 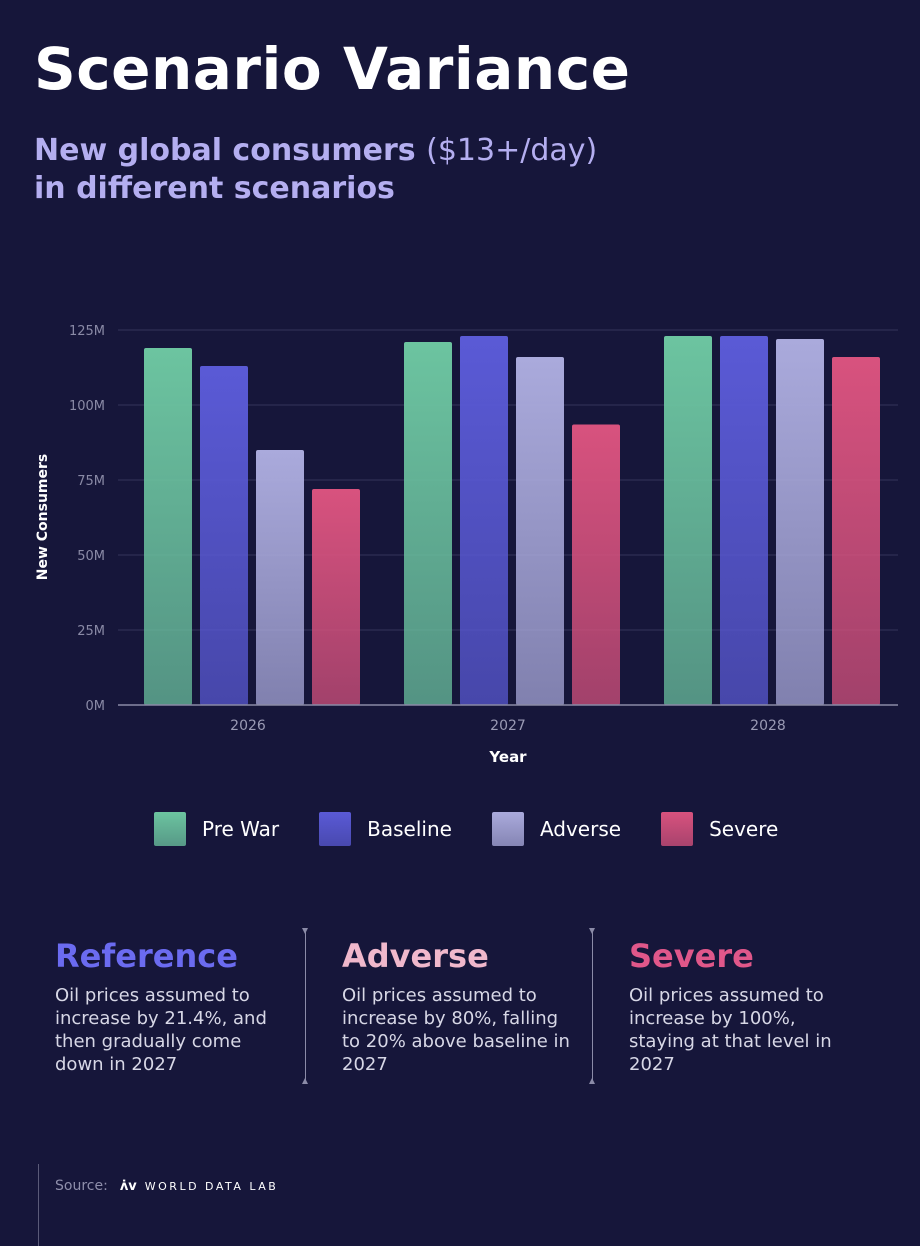 What do you see at coordinates (91, 481) in the screenshot?
I see `y-tick-label: 75M` at bounding box center [91, 481].